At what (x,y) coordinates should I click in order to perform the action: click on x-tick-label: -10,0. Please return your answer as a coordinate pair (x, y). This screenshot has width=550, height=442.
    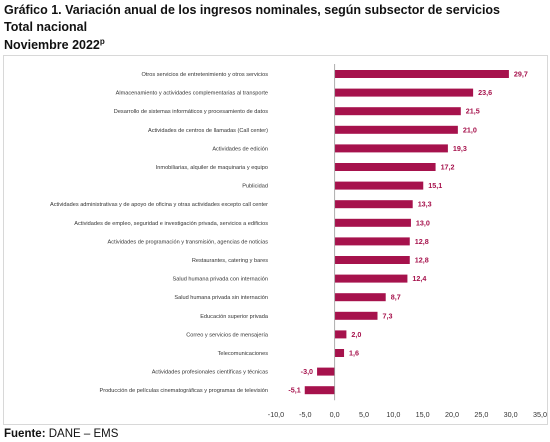
    Looking at the image, I should click on (276, 414).